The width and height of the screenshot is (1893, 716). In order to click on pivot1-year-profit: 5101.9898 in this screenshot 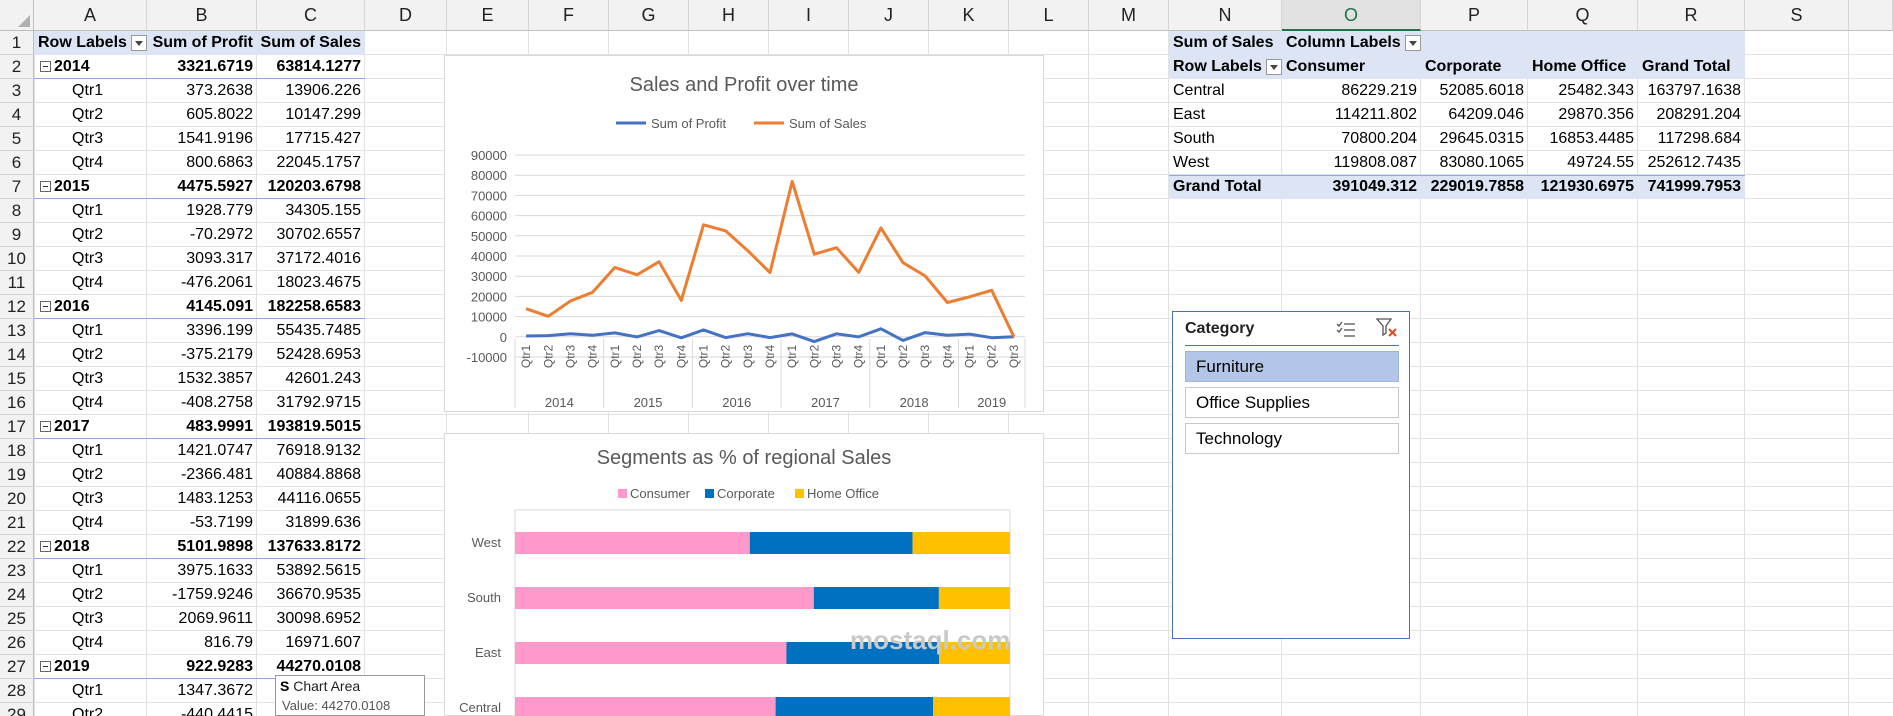, I will do `click(215, 546)`.